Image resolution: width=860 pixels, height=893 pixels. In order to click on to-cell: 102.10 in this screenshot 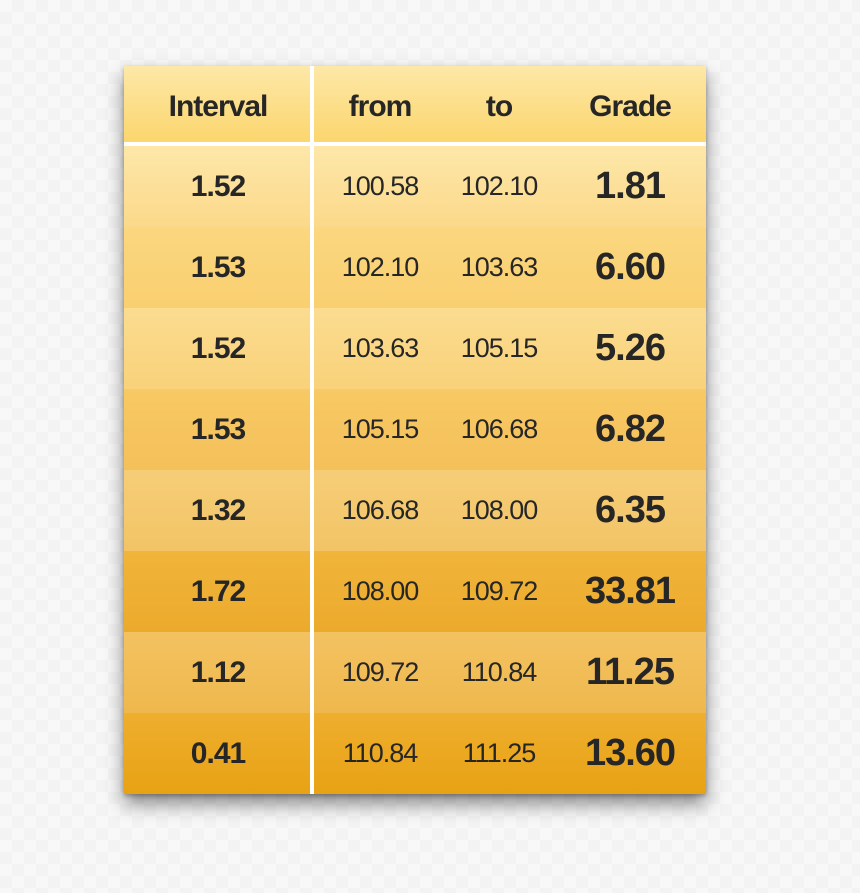, I will do `click(499, 186)`.